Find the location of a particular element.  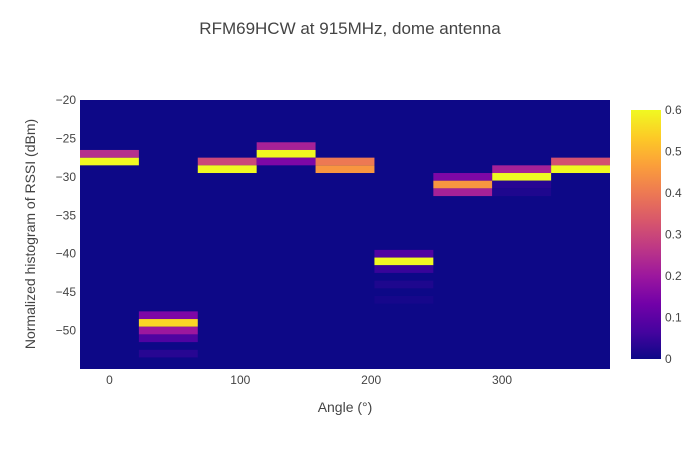

colorbar-tick-label: 0.5 is located at coordinates (673, 152).